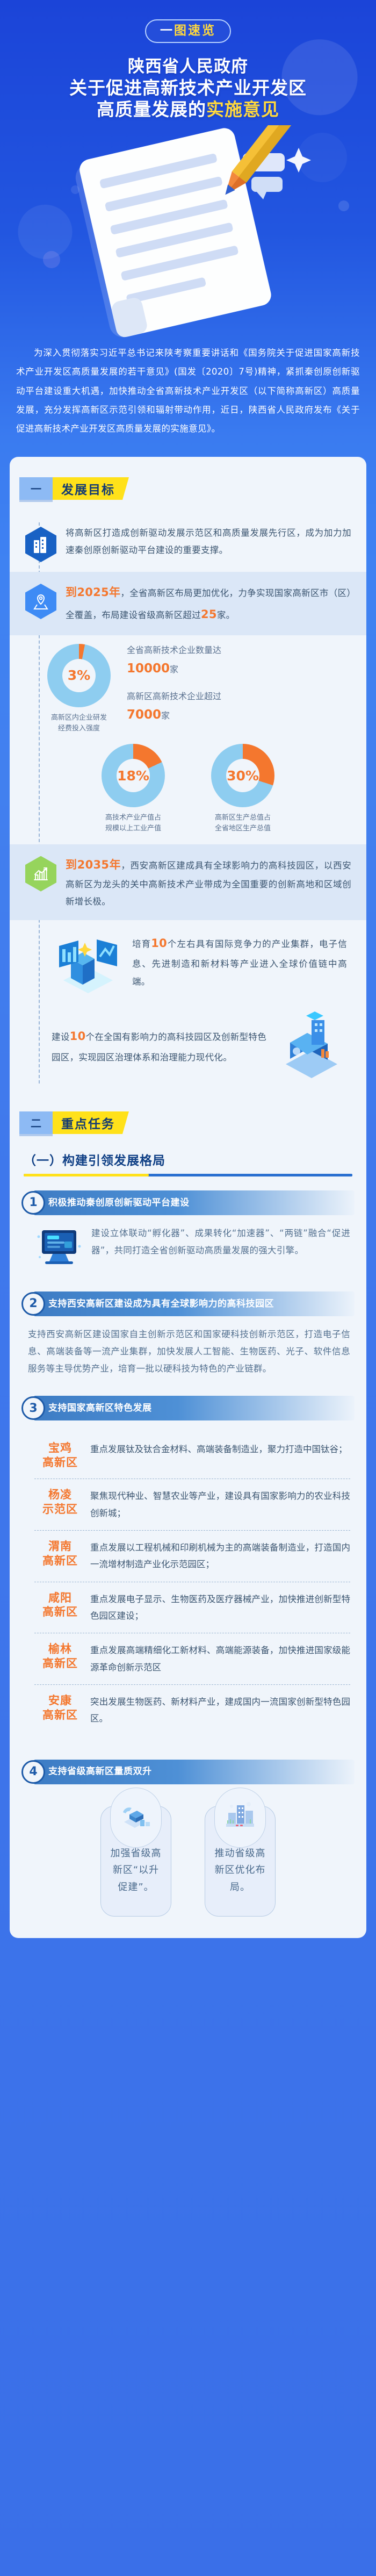 Image resolution: width=376 pixels, height=2576 pixels. Describe the element at coordinates (93, 864) in the screenshot. I see `goal-2035-lead: 到2035年` at that location.